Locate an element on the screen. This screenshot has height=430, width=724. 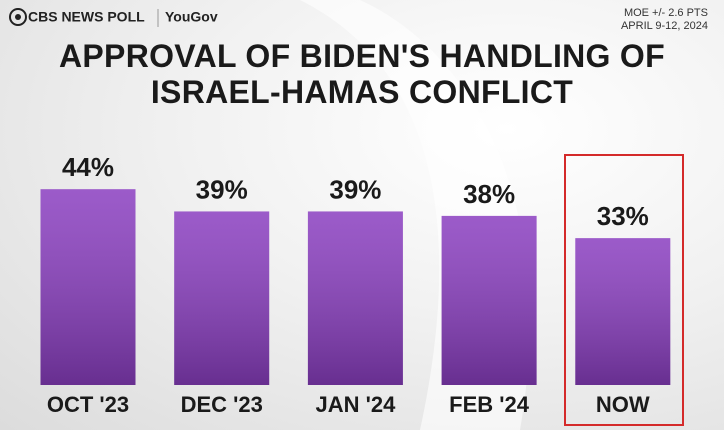
logo-pupil is located at coordinates (18, 17).